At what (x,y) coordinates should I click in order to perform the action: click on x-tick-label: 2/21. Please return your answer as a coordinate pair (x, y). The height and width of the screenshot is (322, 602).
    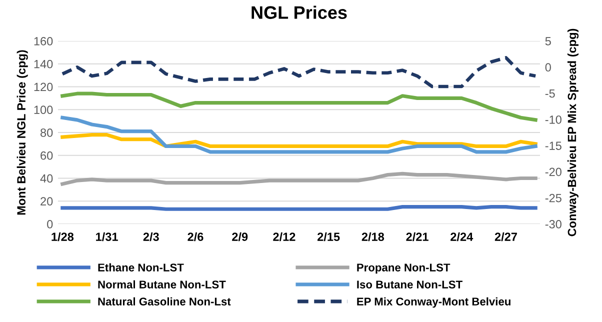
    Looking at the image, I should click on (417, 237).